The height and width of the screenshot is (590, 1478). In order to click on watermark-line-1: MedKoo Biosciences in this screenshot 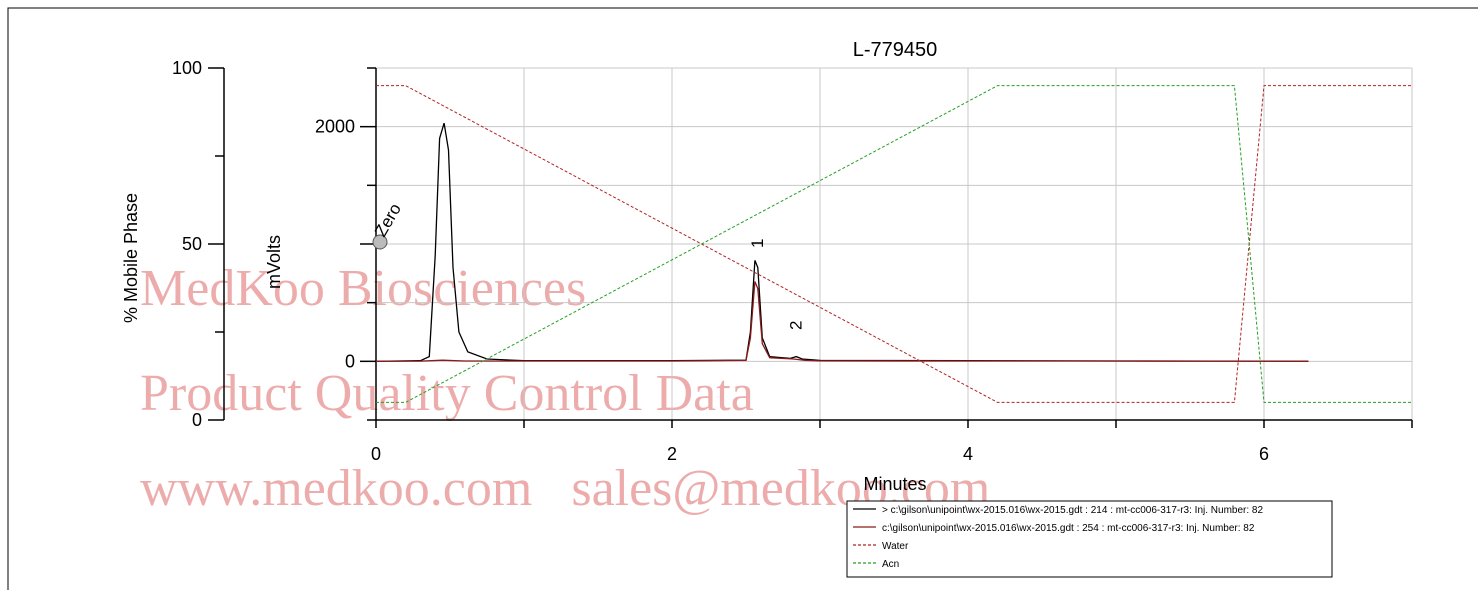, I will do `click(363, 288)`.